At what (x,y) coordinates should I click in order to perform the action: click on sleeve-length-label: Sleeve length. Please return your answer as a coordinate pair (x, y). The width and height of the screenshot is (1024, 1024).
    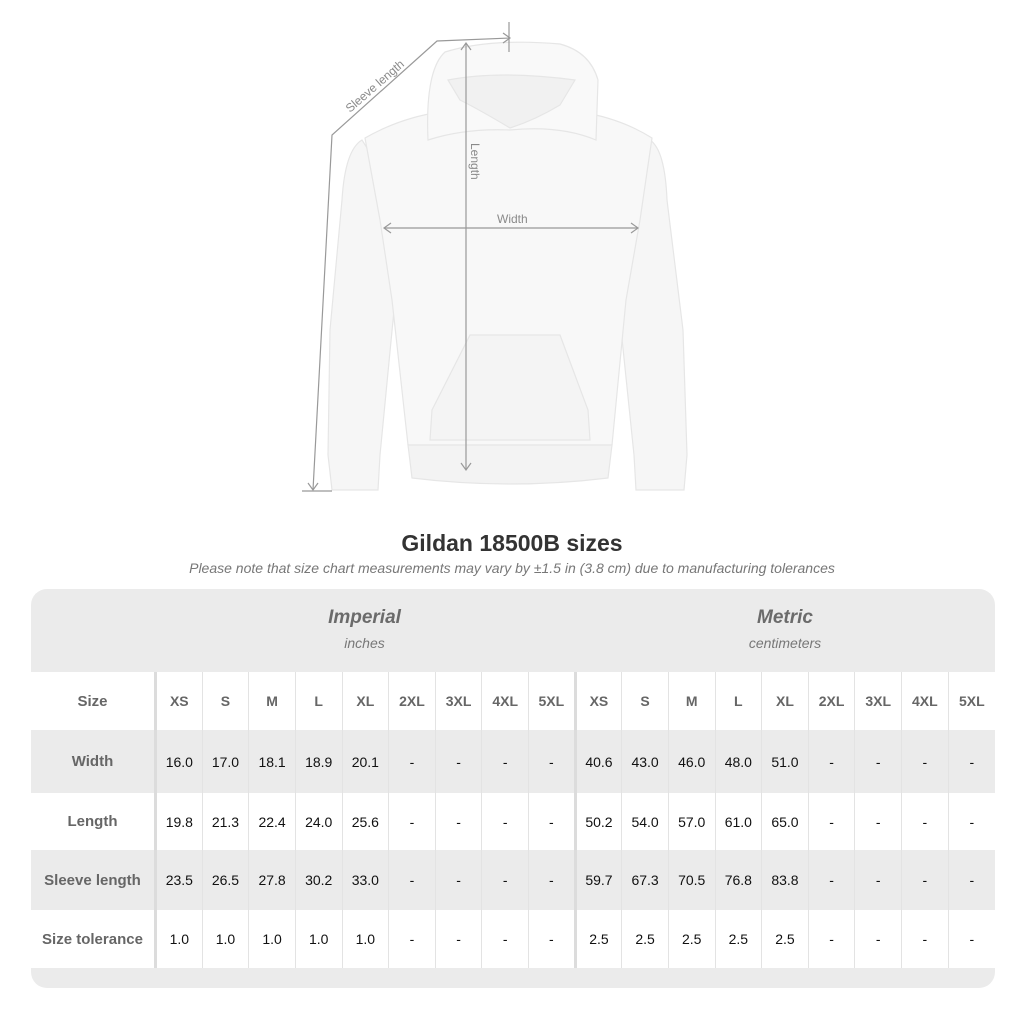
    Looking at the image, I should click on (375, 86).